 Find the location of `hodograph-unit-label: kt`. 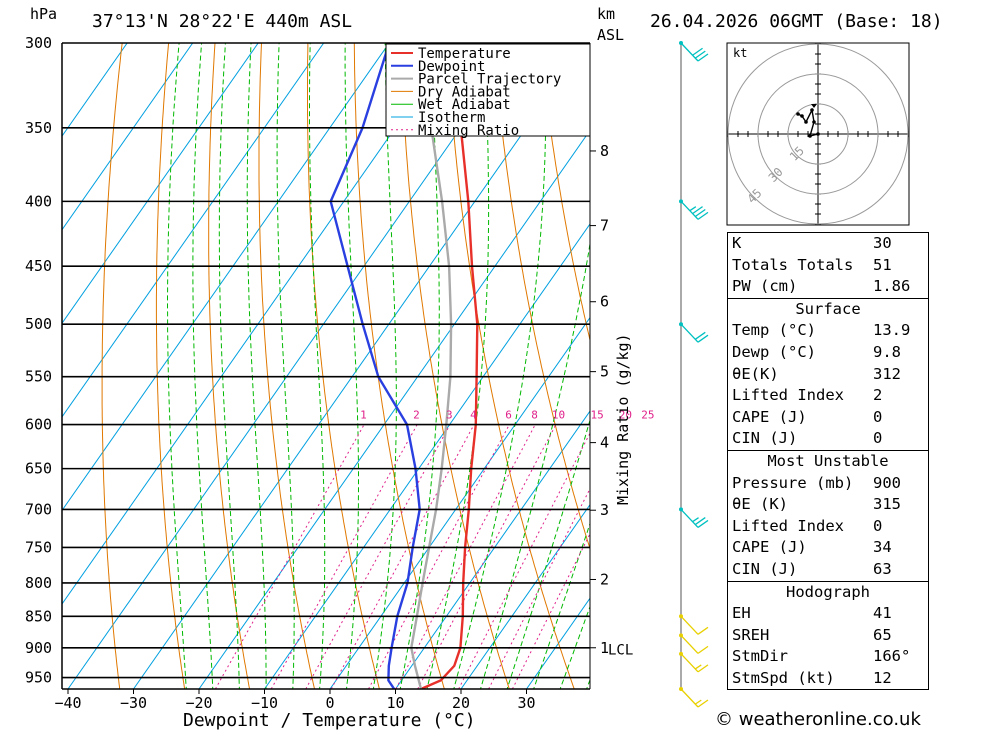

hodograph-unit-label: kt is located at coordinates (740, 53).